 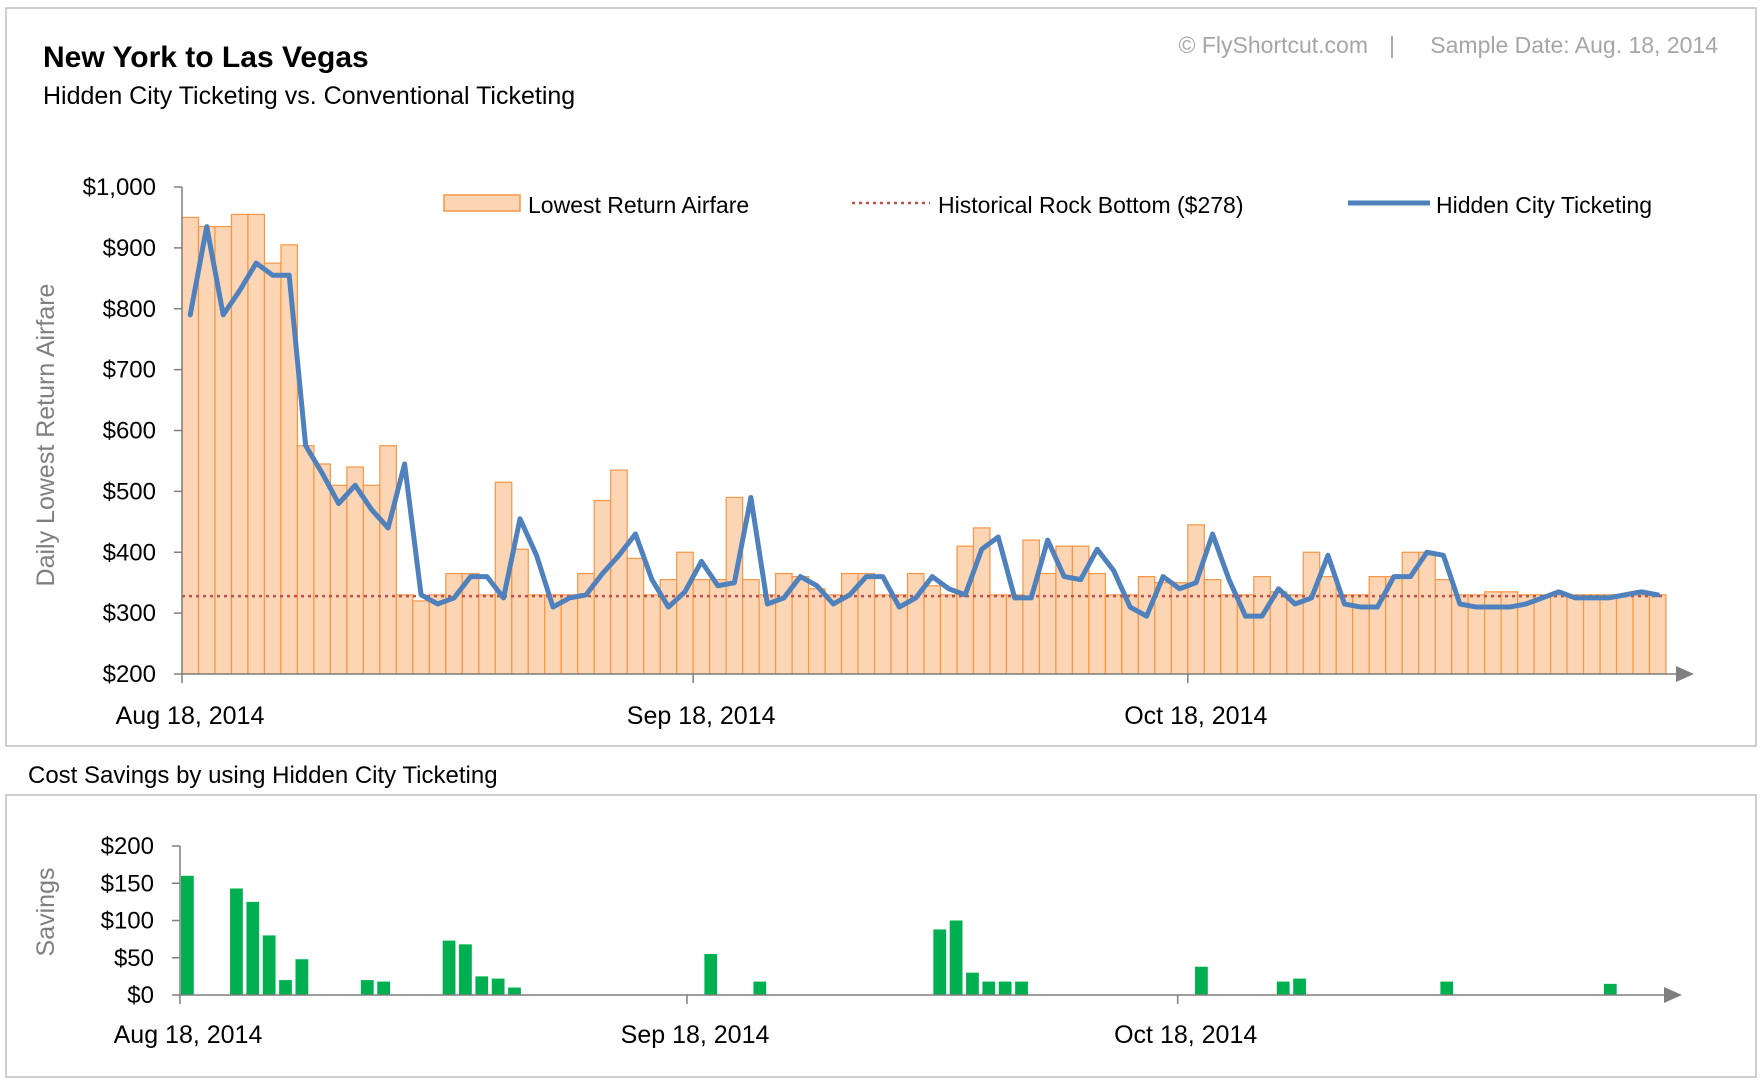 I want to click on savings-y-tick-label: $200, so click(x=127, y=846).